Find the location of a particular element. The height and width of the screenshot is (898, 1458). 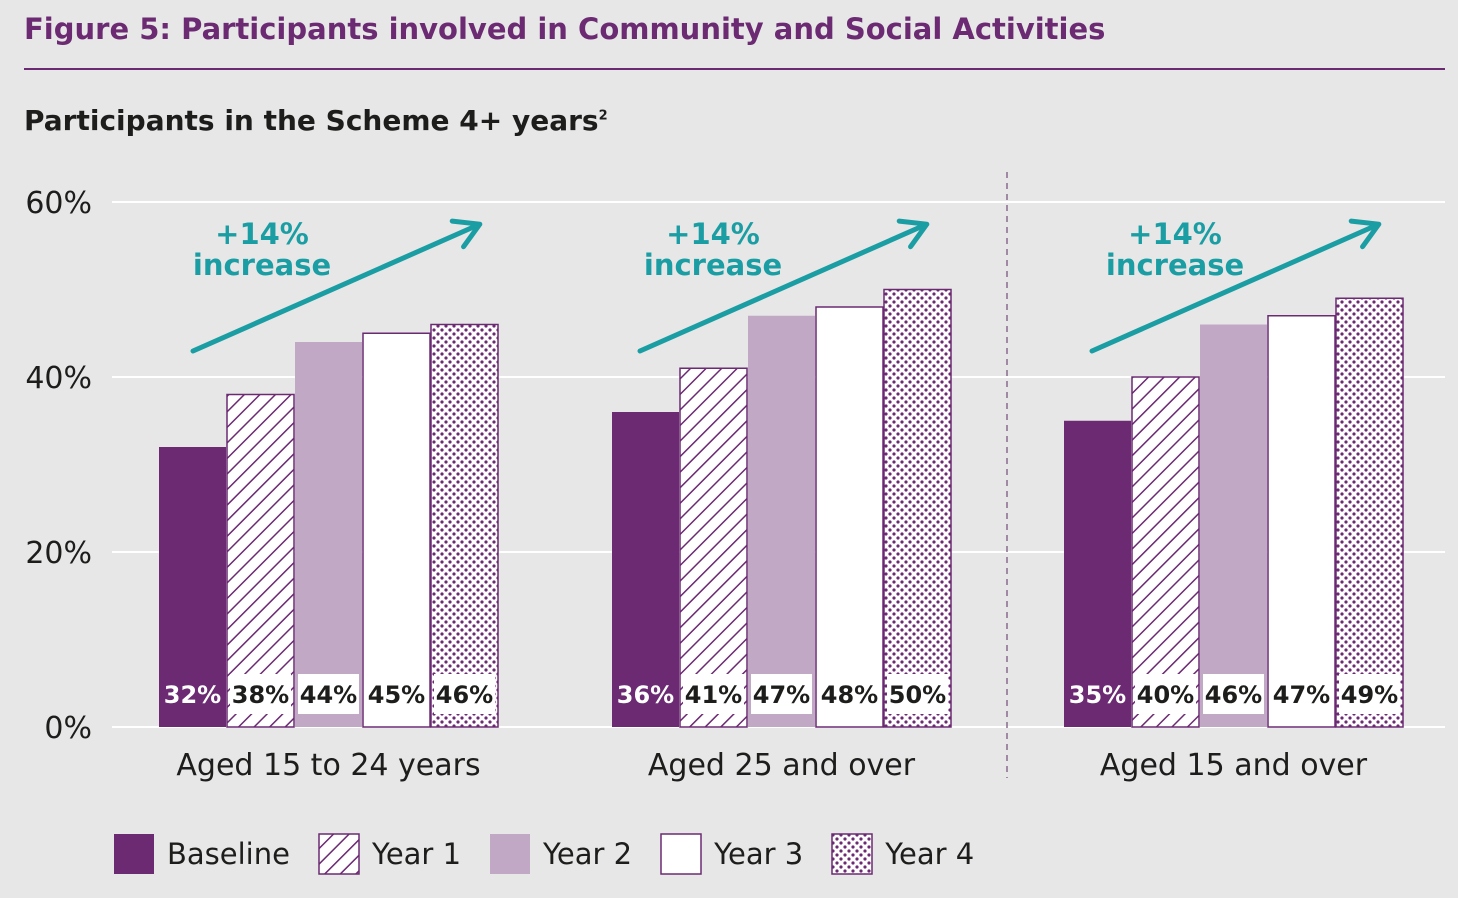

y-tick-label: 0% is located at coordinates (68, 728).